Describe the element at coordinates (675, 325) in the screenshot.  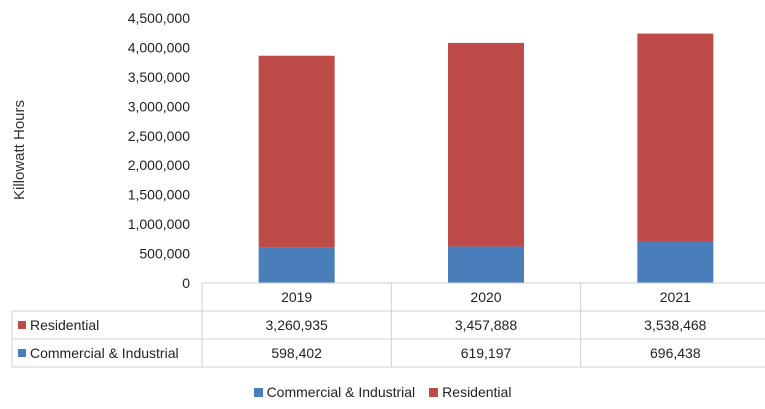
I see `data-label: 3,538,468` at that location.